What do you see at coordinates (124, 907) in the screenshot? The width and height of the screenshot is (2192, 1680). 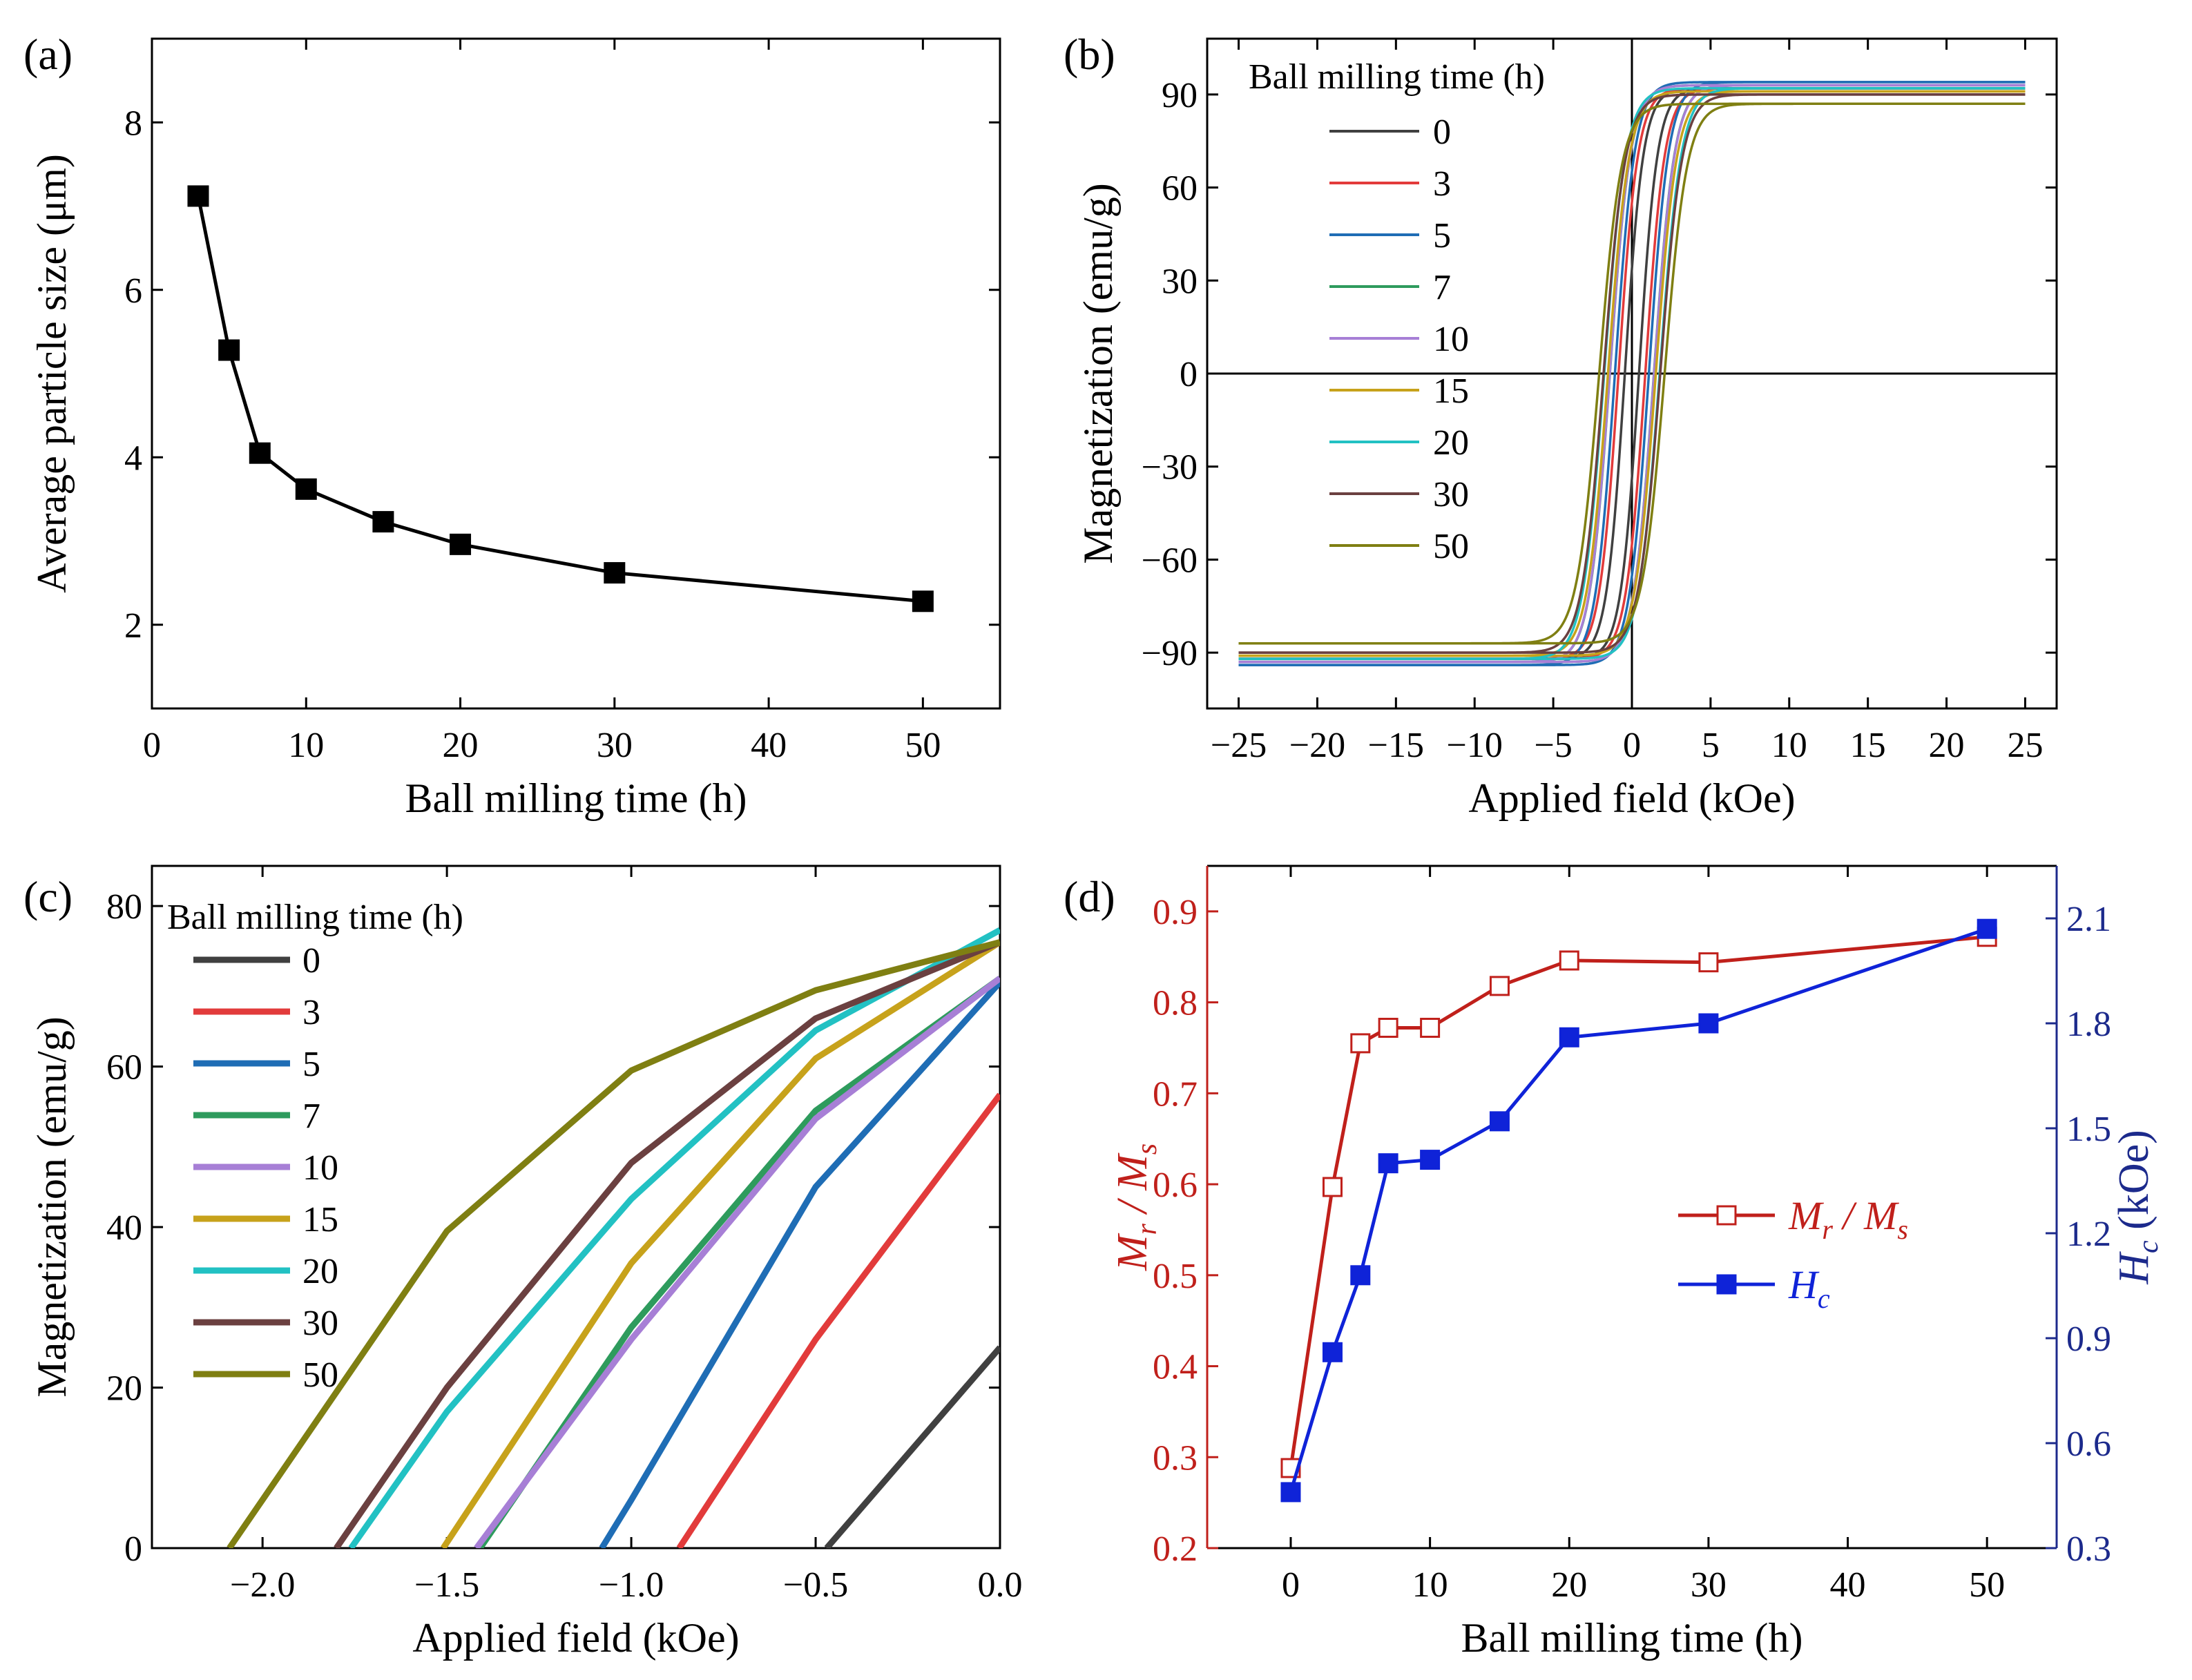 I see `panel-c-ytick-label: 80` at bounding box center [124, 907].